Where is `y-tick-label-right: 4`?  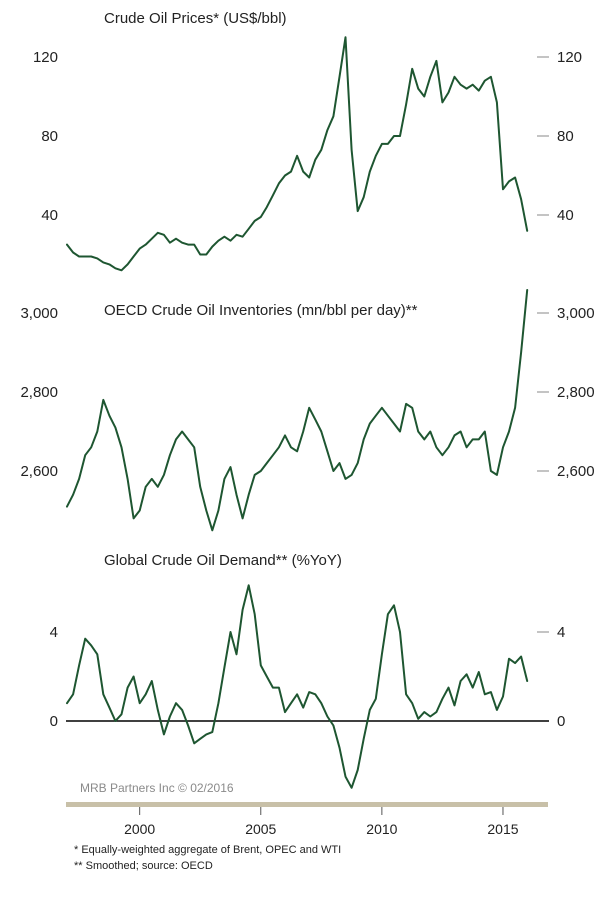 y-tick-label-right: 4 is located at coordinates (561, 632).